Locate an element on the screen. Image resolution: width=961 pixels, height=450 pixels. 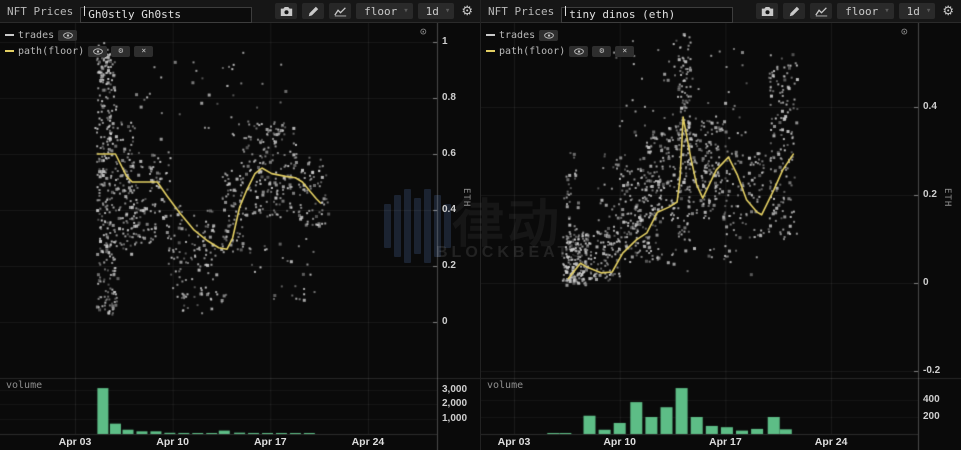
price-axis-tick-label: -0.2 is located at coordinates (932, 370).